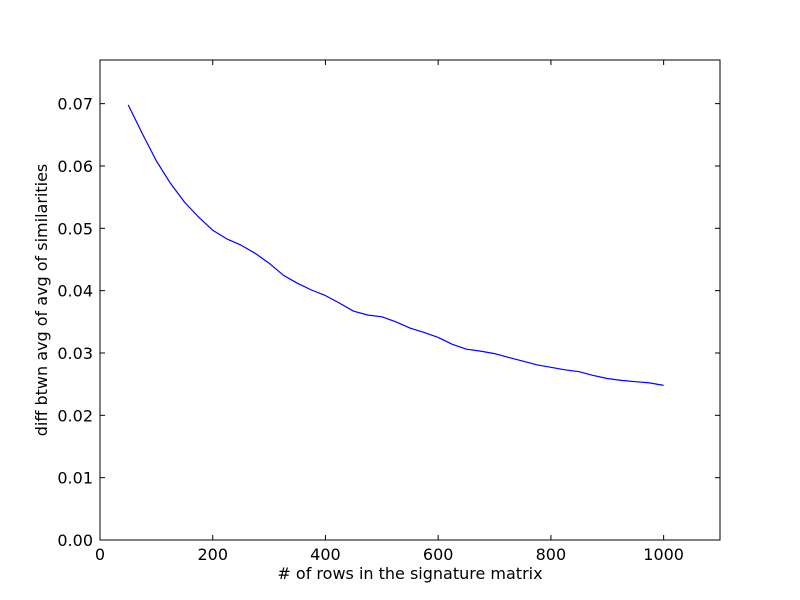 This screenshot has height=600, width=800. What do you see at coordinates (75, 478) in the screenshot?
I see `y-tick-label: 0.01` at bounding box center [75, 478].